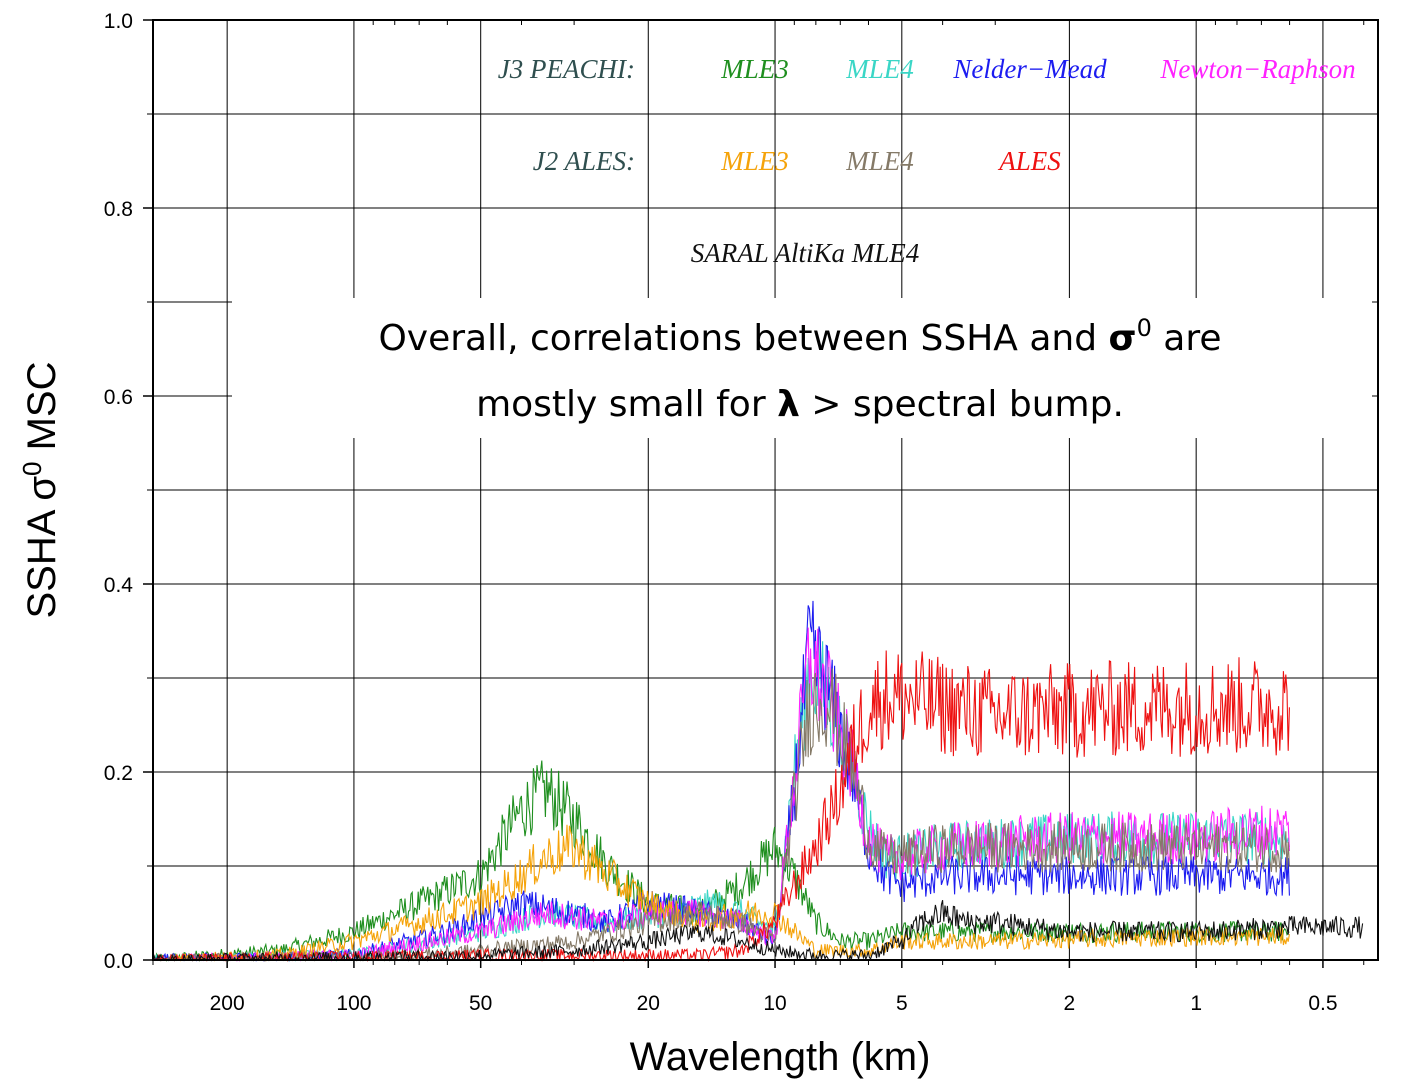 The width and height of the screenshot is (1406, 1088). I want to click on legend-entry: Nelder−Mead, so click(1029, 69).